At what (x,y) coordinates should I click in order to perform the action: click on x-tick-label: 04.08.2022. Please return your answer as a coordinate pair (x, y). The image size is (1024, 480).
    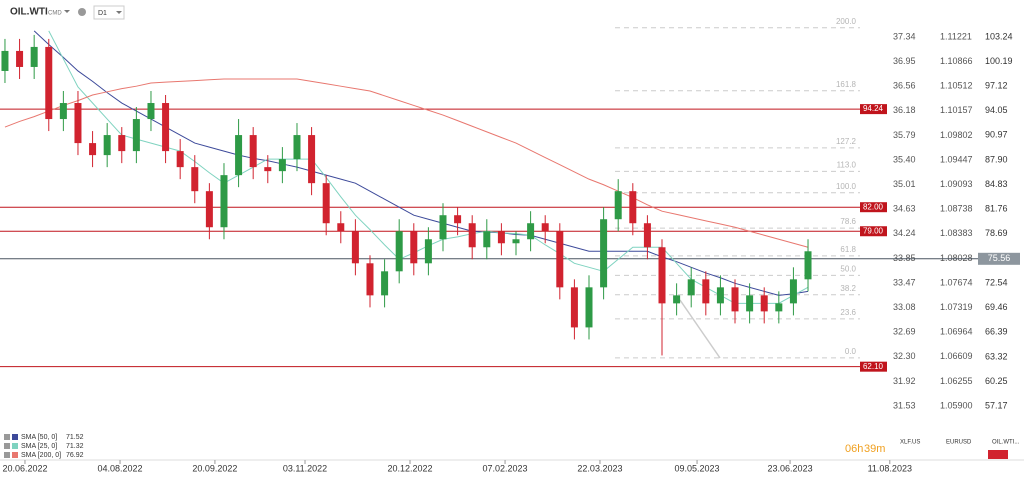
    Looking at the image, I should click on (119, 468).